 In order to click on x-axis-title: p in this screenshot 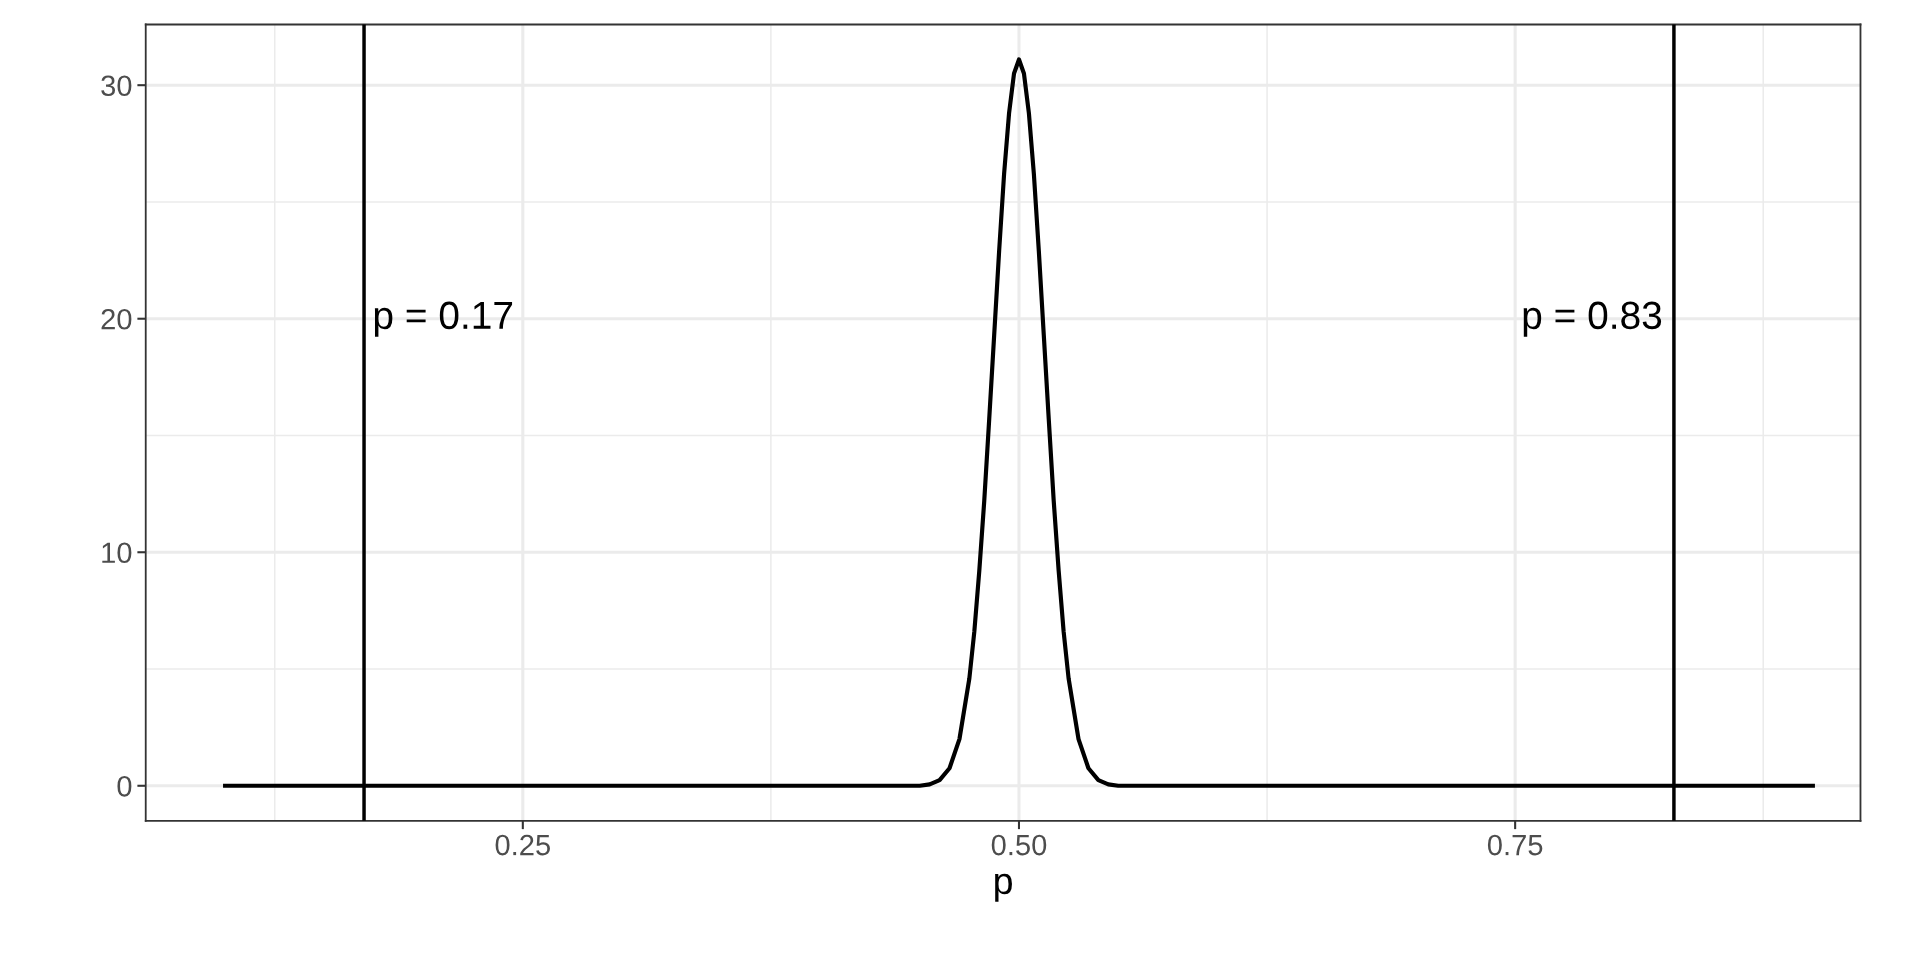, I will do `click(1003, 887)`.